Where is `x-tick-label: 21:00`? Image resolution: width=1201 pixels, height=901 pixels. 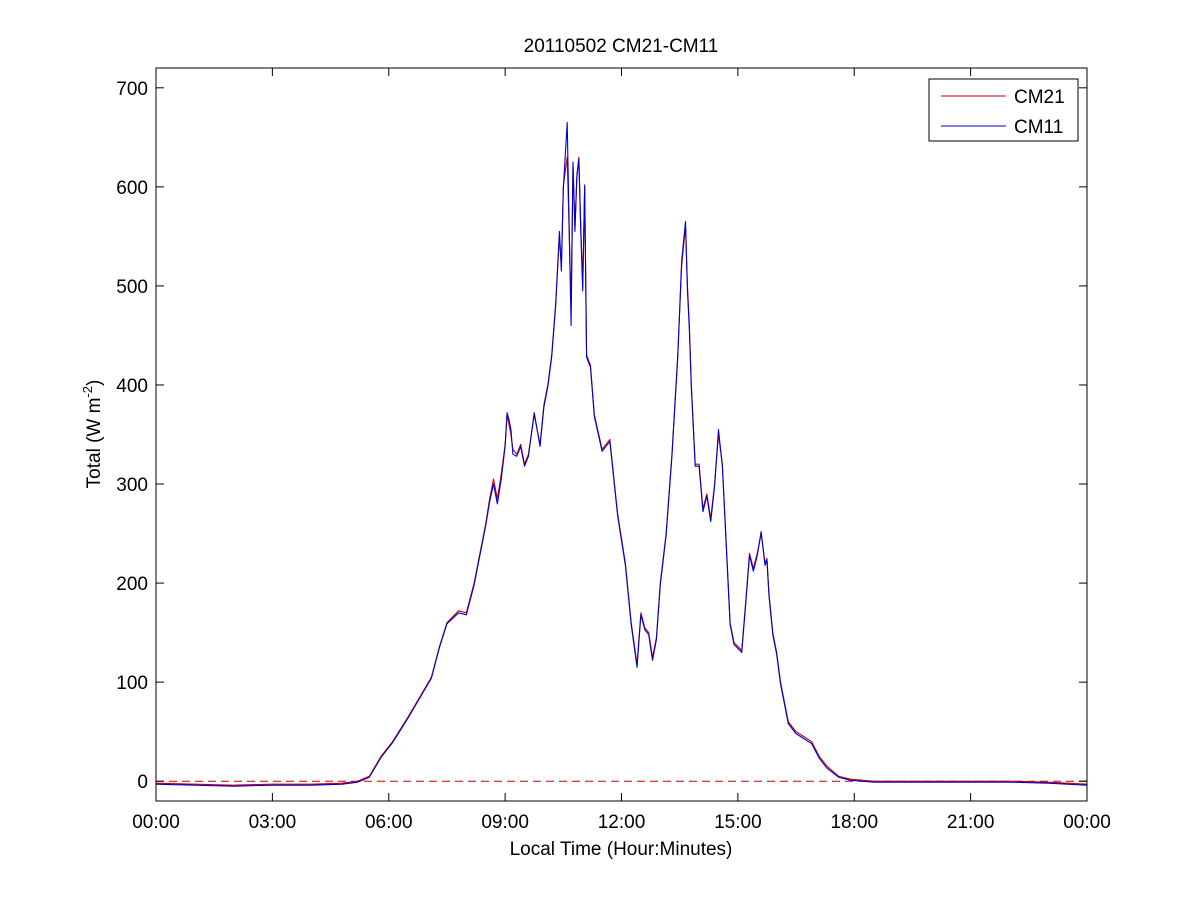 x-tick-label: 21:00 is located at coordinates (971, 822).